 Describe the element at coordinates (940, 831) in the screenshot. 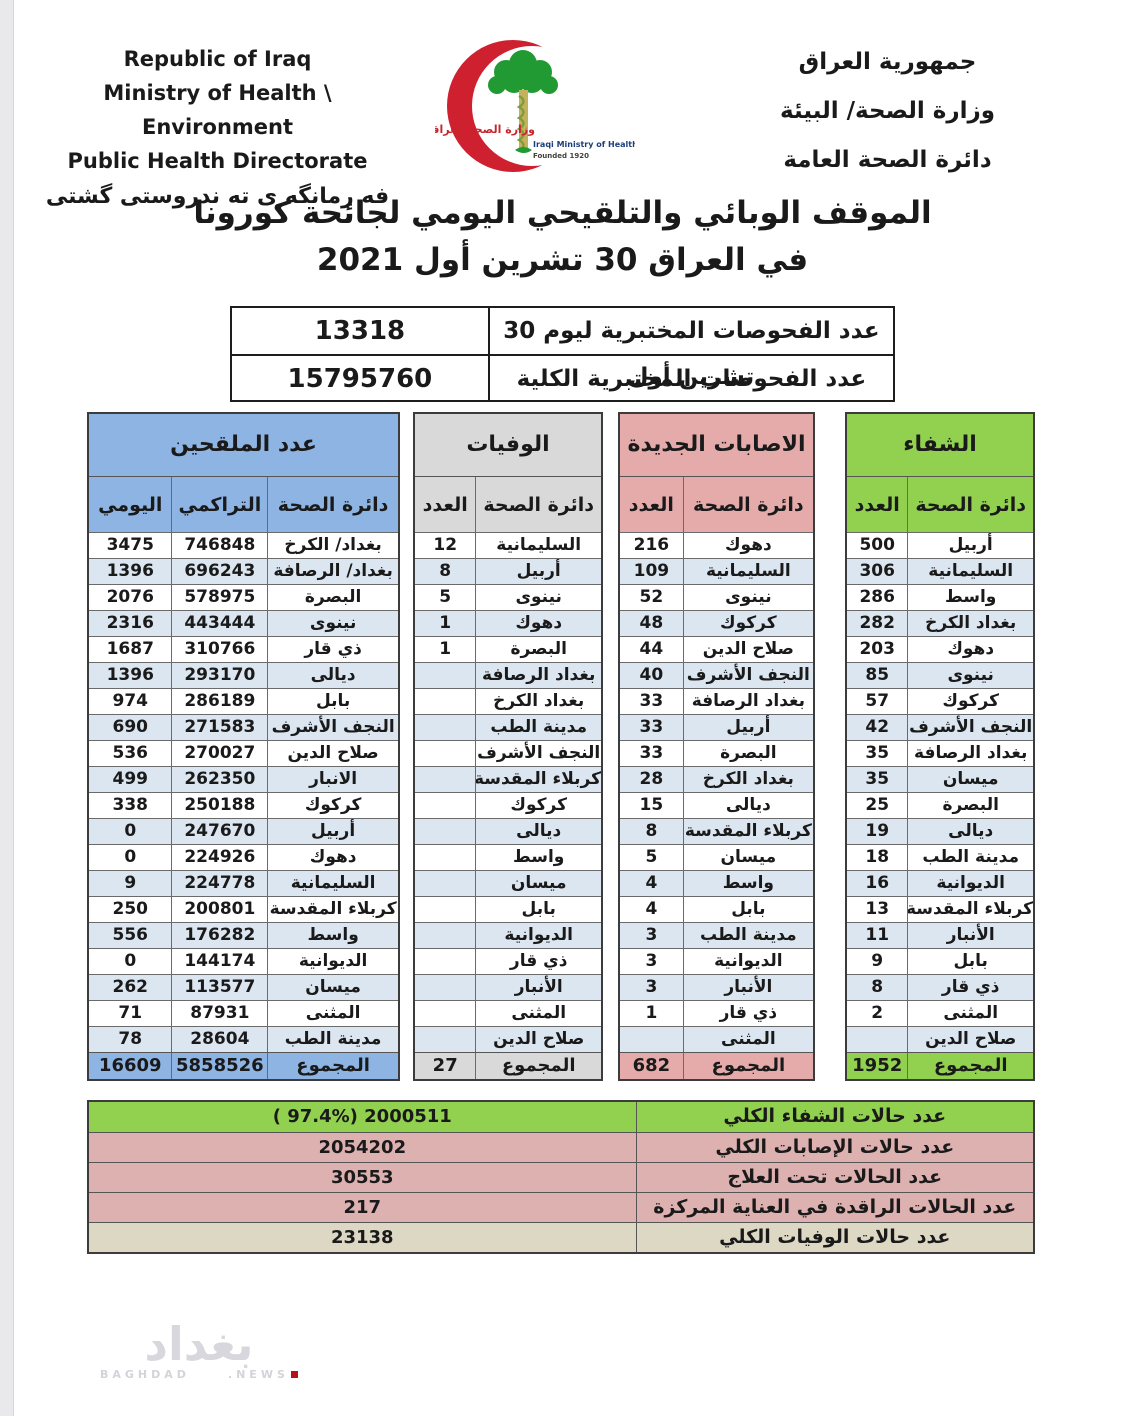

I see `table-row: ديالى 19` at that location.